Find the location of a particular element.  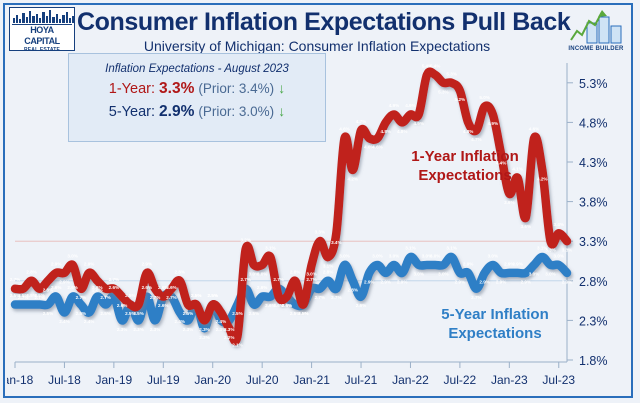

annotation-one-year-line2: Expectations is located at coordinates (465, 175).